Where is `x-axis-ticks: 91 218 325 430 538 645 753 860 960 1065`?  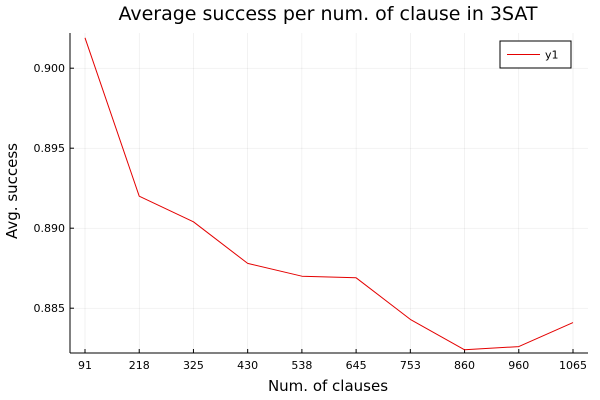
x-axis-ticks: 91 218 325 430 538 645 753 860 960 1065 is located at coordinates (332, 360).